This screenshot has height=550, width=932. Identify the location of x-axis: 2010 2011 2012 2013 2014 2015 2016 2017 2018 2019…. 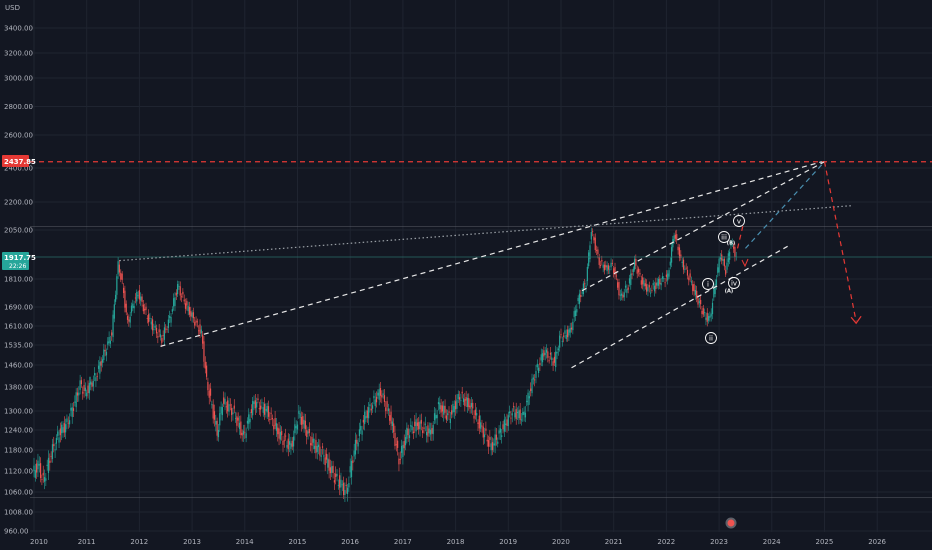
(458, 542).